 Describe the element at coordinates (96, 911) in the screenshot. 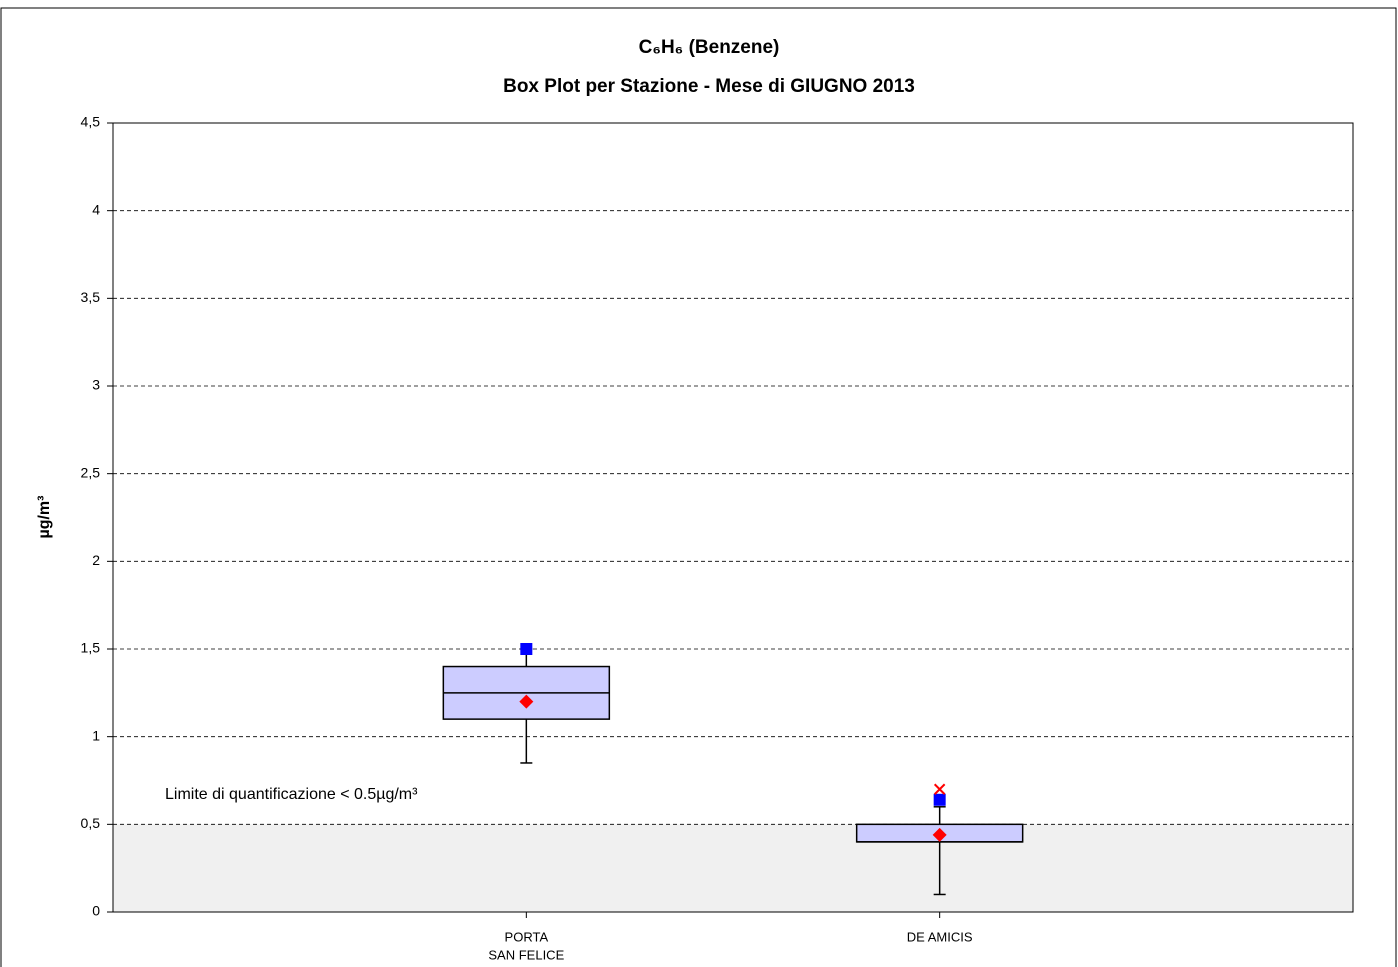

I see `y-tick-label: 0` at that location.